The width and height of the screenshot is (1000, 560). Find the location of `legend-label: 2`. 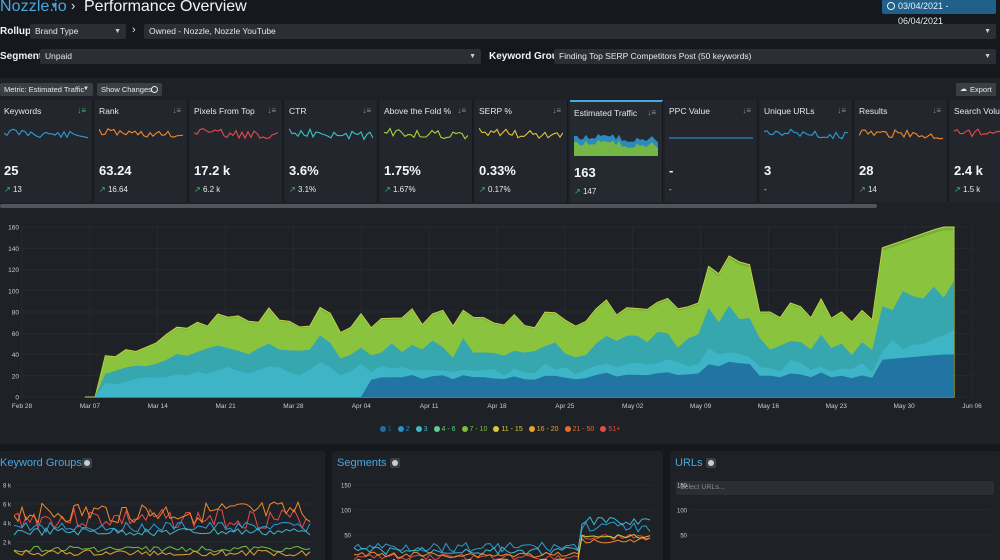

legend-label: 2 is located at coordinates (407, 429).